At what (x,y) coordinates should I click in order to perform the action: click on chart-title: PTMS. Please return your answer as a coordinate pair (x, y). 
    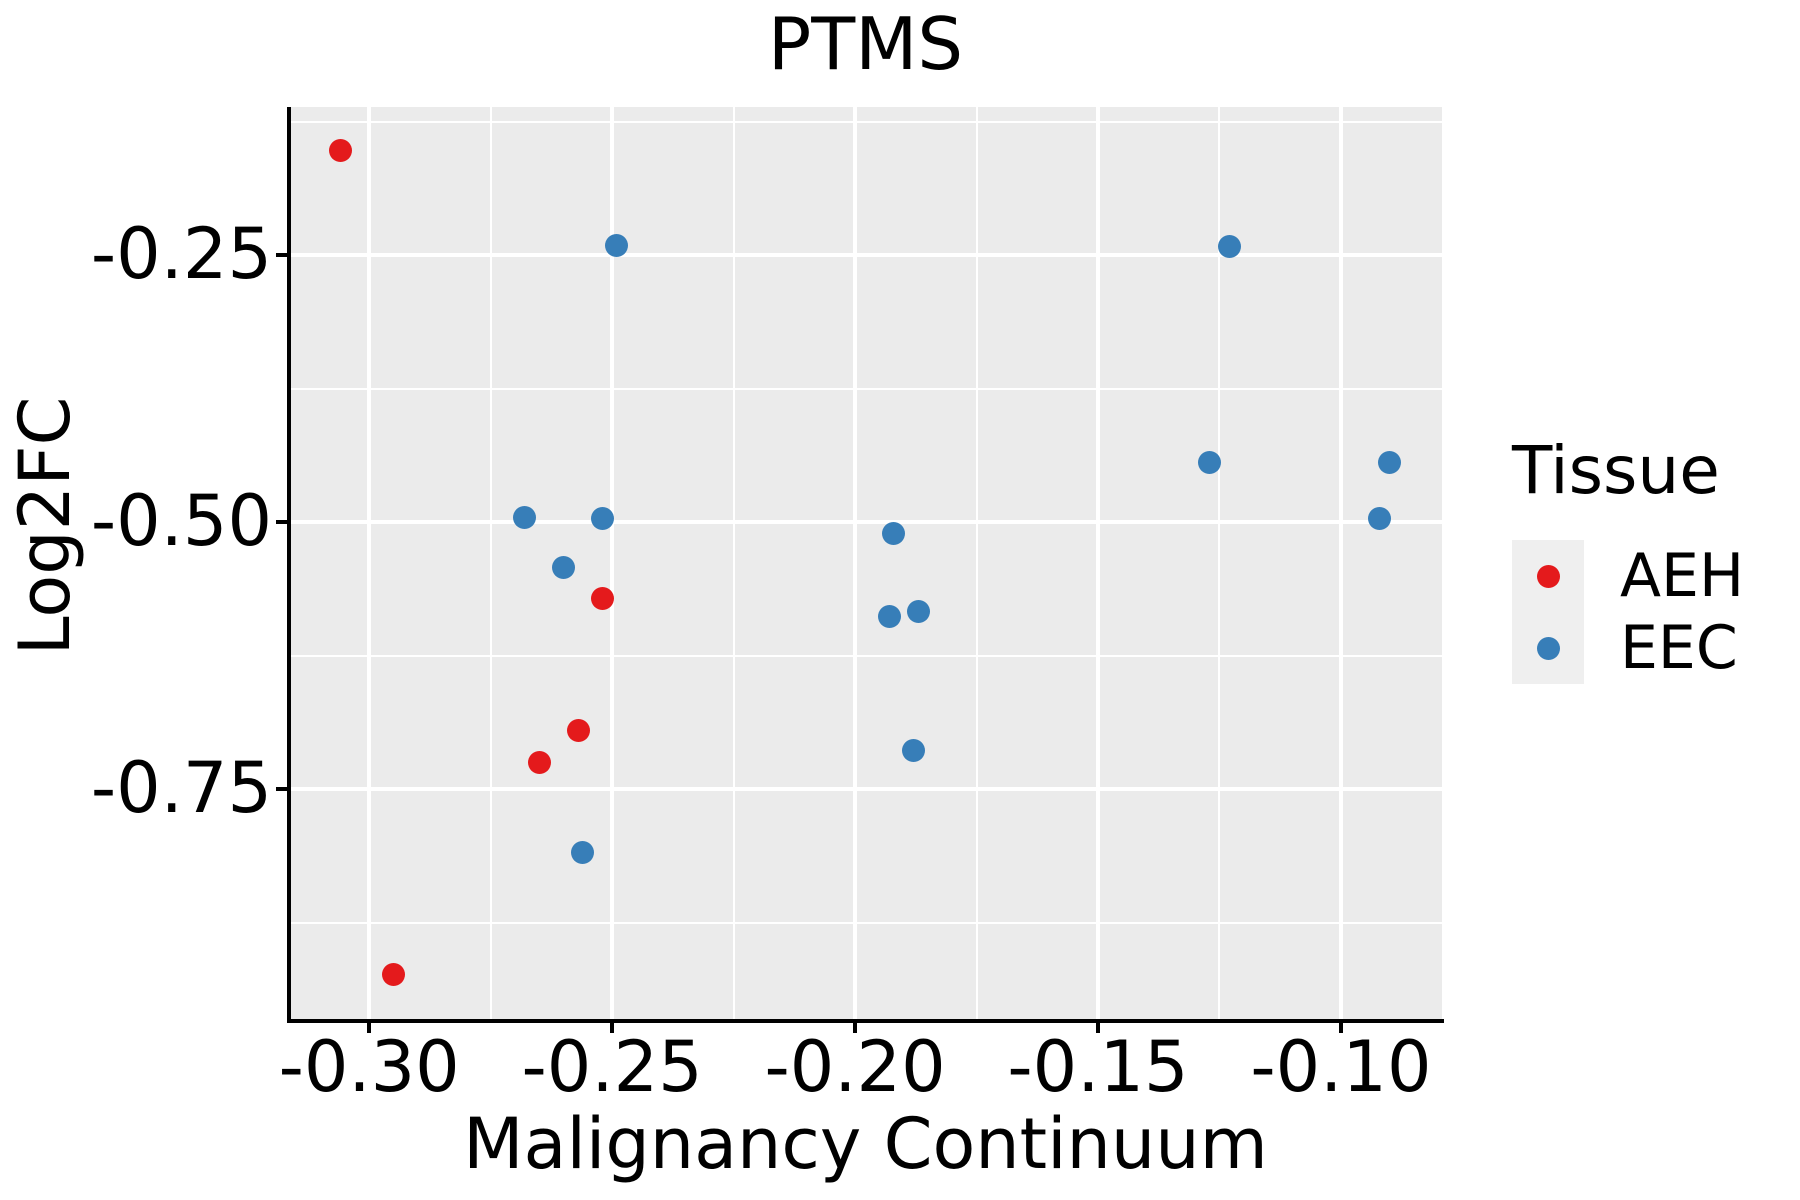
    Looking at the image, I should click on (865, 44).